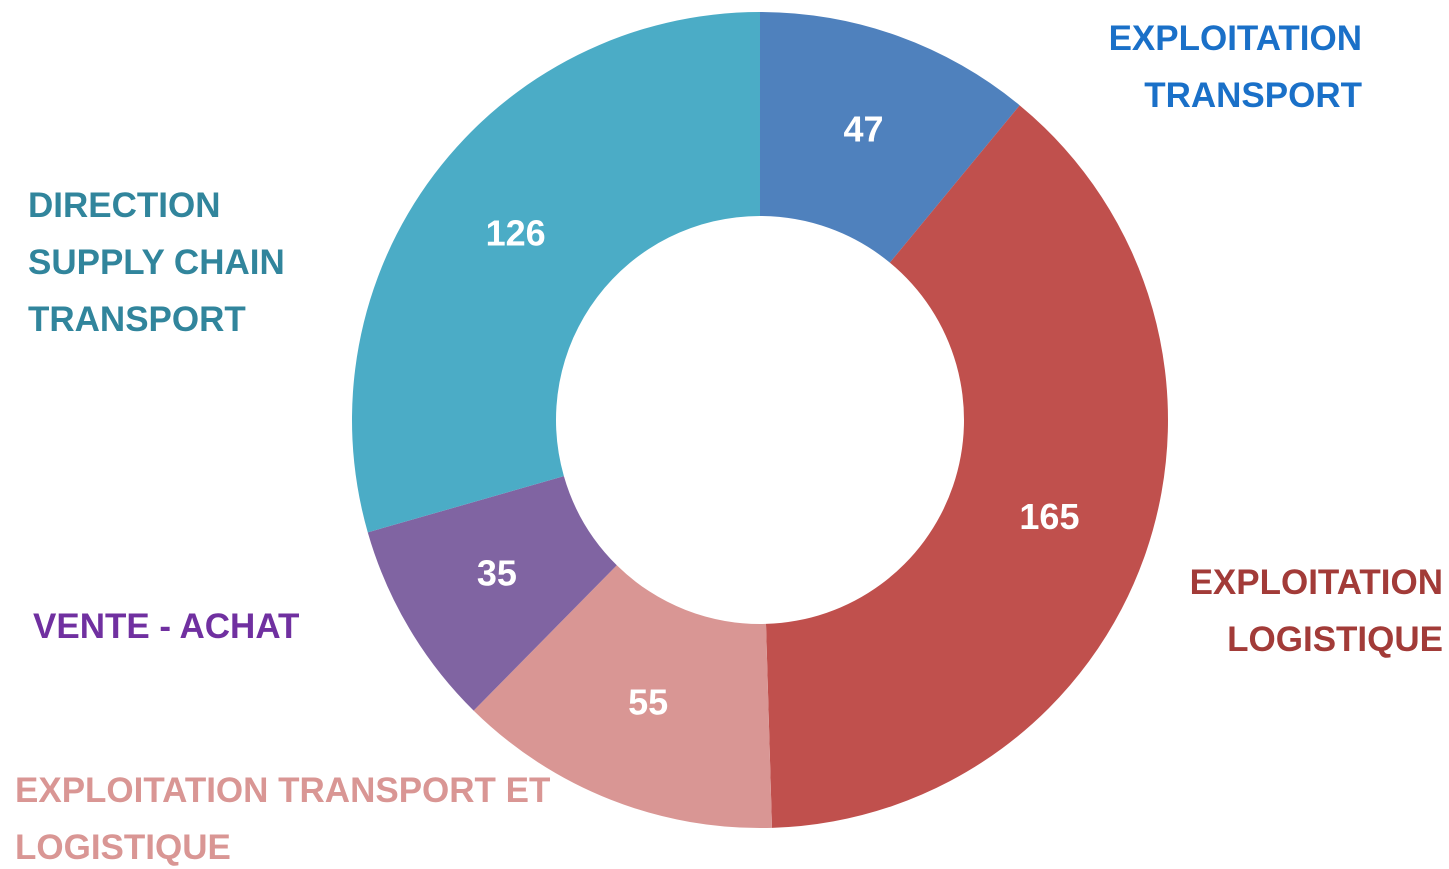 The height and width of the screenshot is (869, 1449). What do you see at coordinates (863, 129) in the screenshot?
I see `value-label: 47` at bounding box center [863, 129].